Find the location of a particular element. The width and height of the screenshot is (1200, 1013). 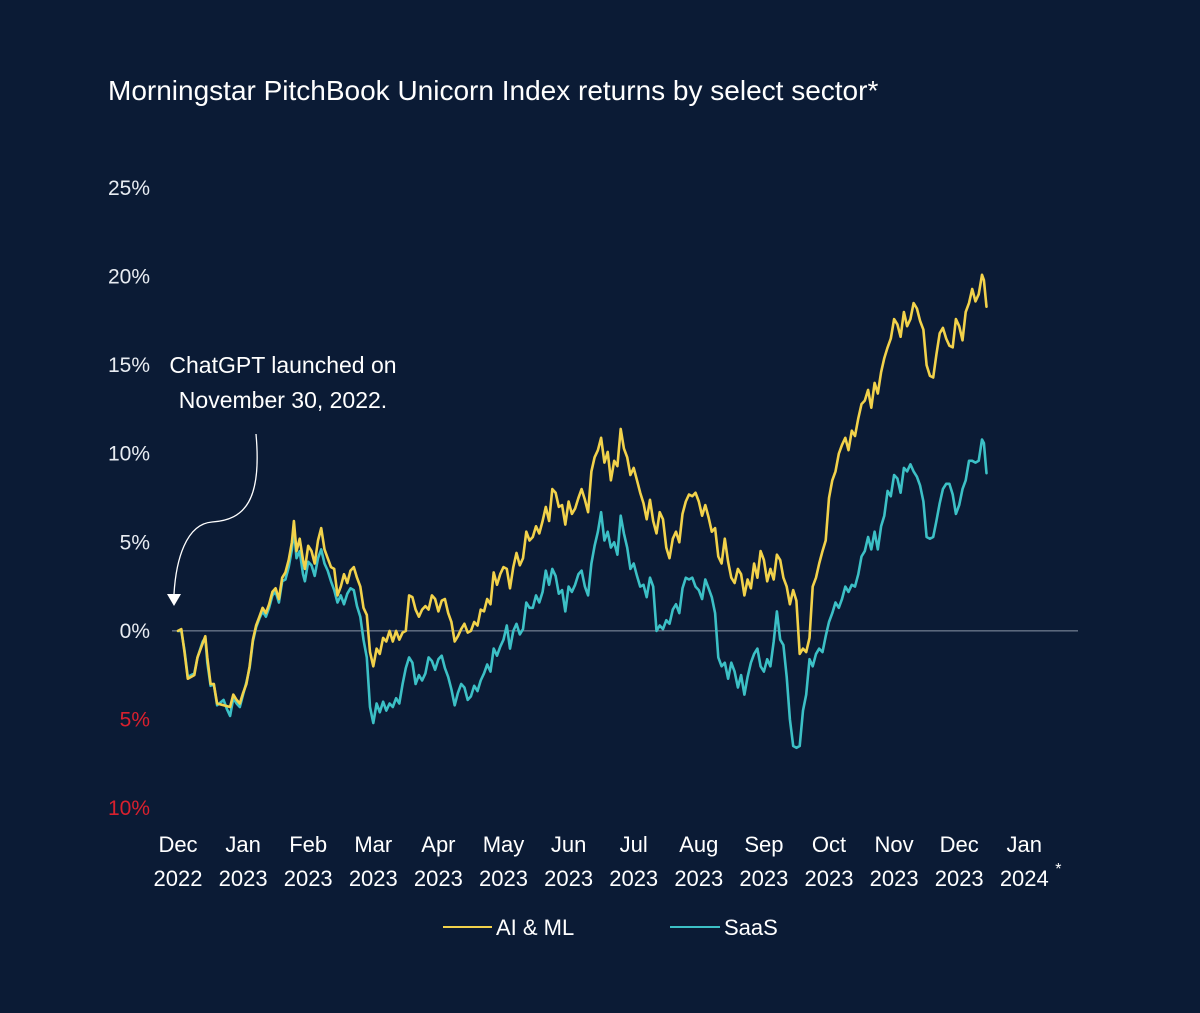

x-tick-label: Oct 2023 is located at coordinates (829, 861).